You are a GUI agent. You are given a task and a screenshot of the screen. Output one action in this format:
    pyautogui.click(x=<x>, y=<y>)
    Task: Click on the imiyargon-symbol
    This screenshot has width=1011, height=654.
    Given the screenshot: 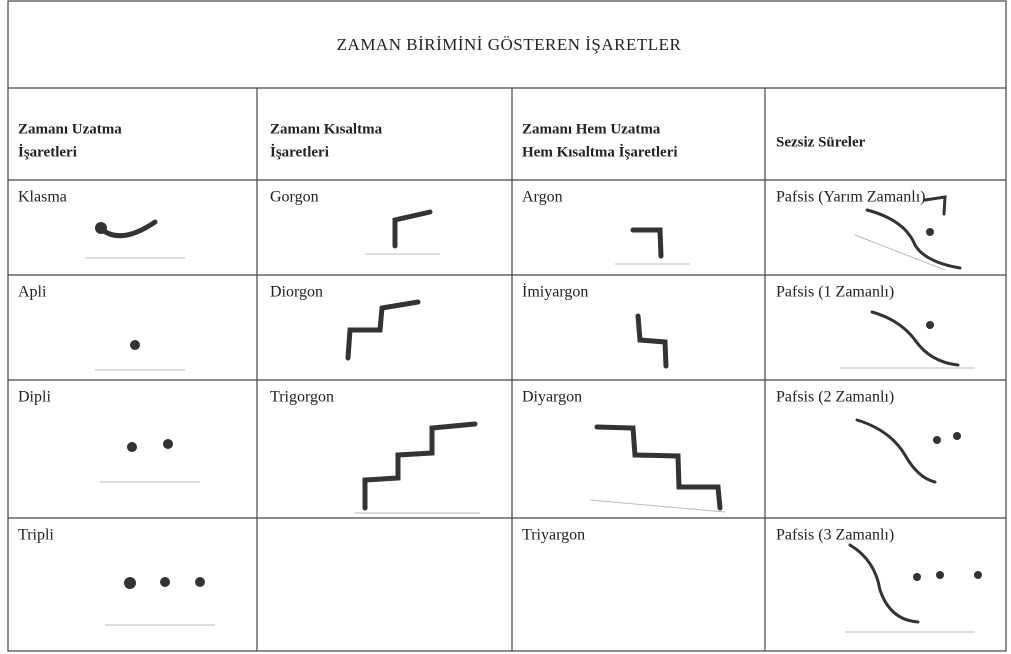 What is the action you would take?
    pyautogui.click(x=652, y=341)
    